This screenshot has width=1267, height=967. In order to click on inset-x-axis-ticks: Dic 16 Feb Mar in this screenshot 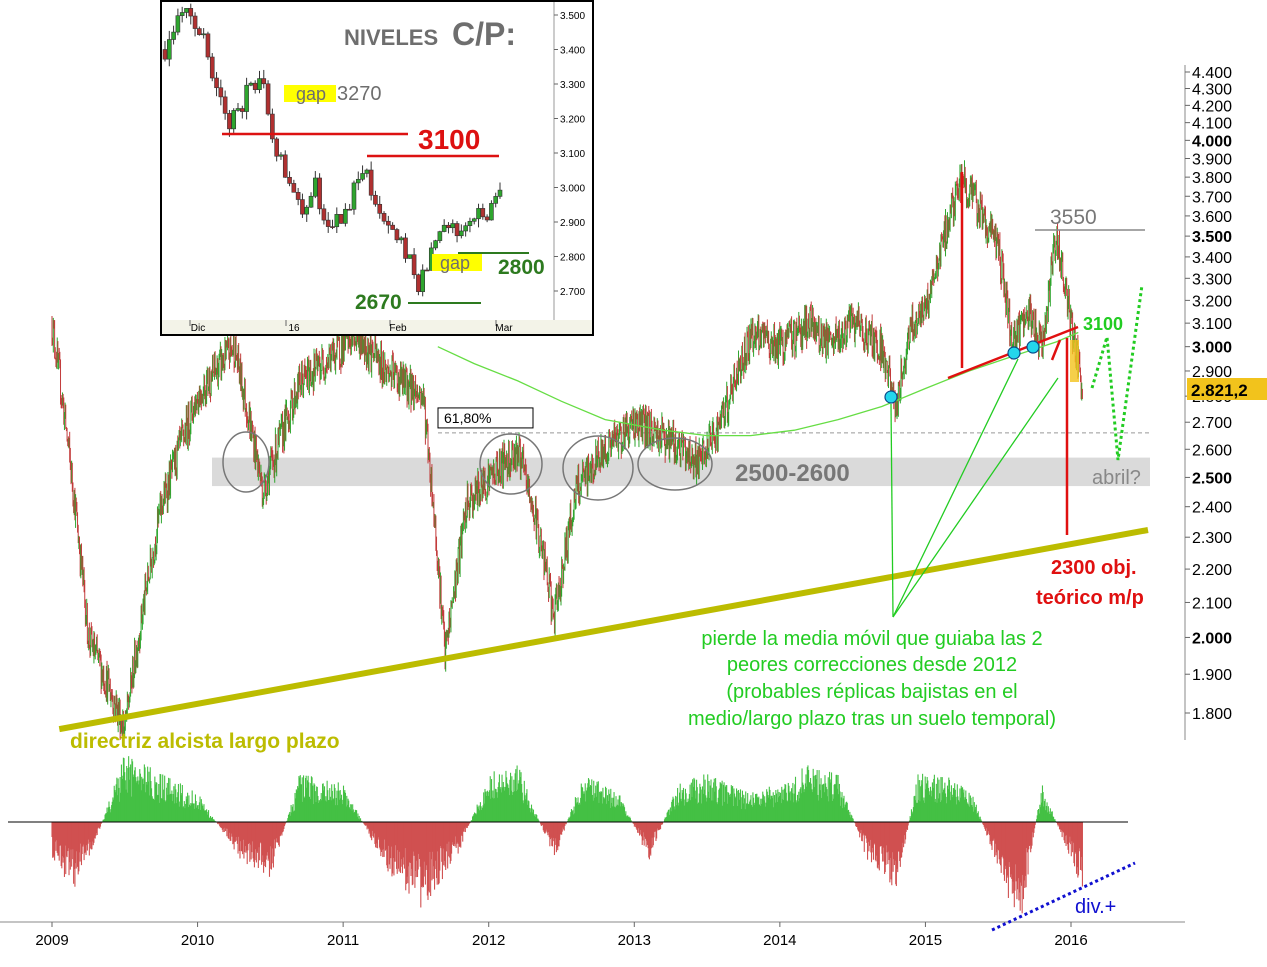, I will do `click(351, 327)`.